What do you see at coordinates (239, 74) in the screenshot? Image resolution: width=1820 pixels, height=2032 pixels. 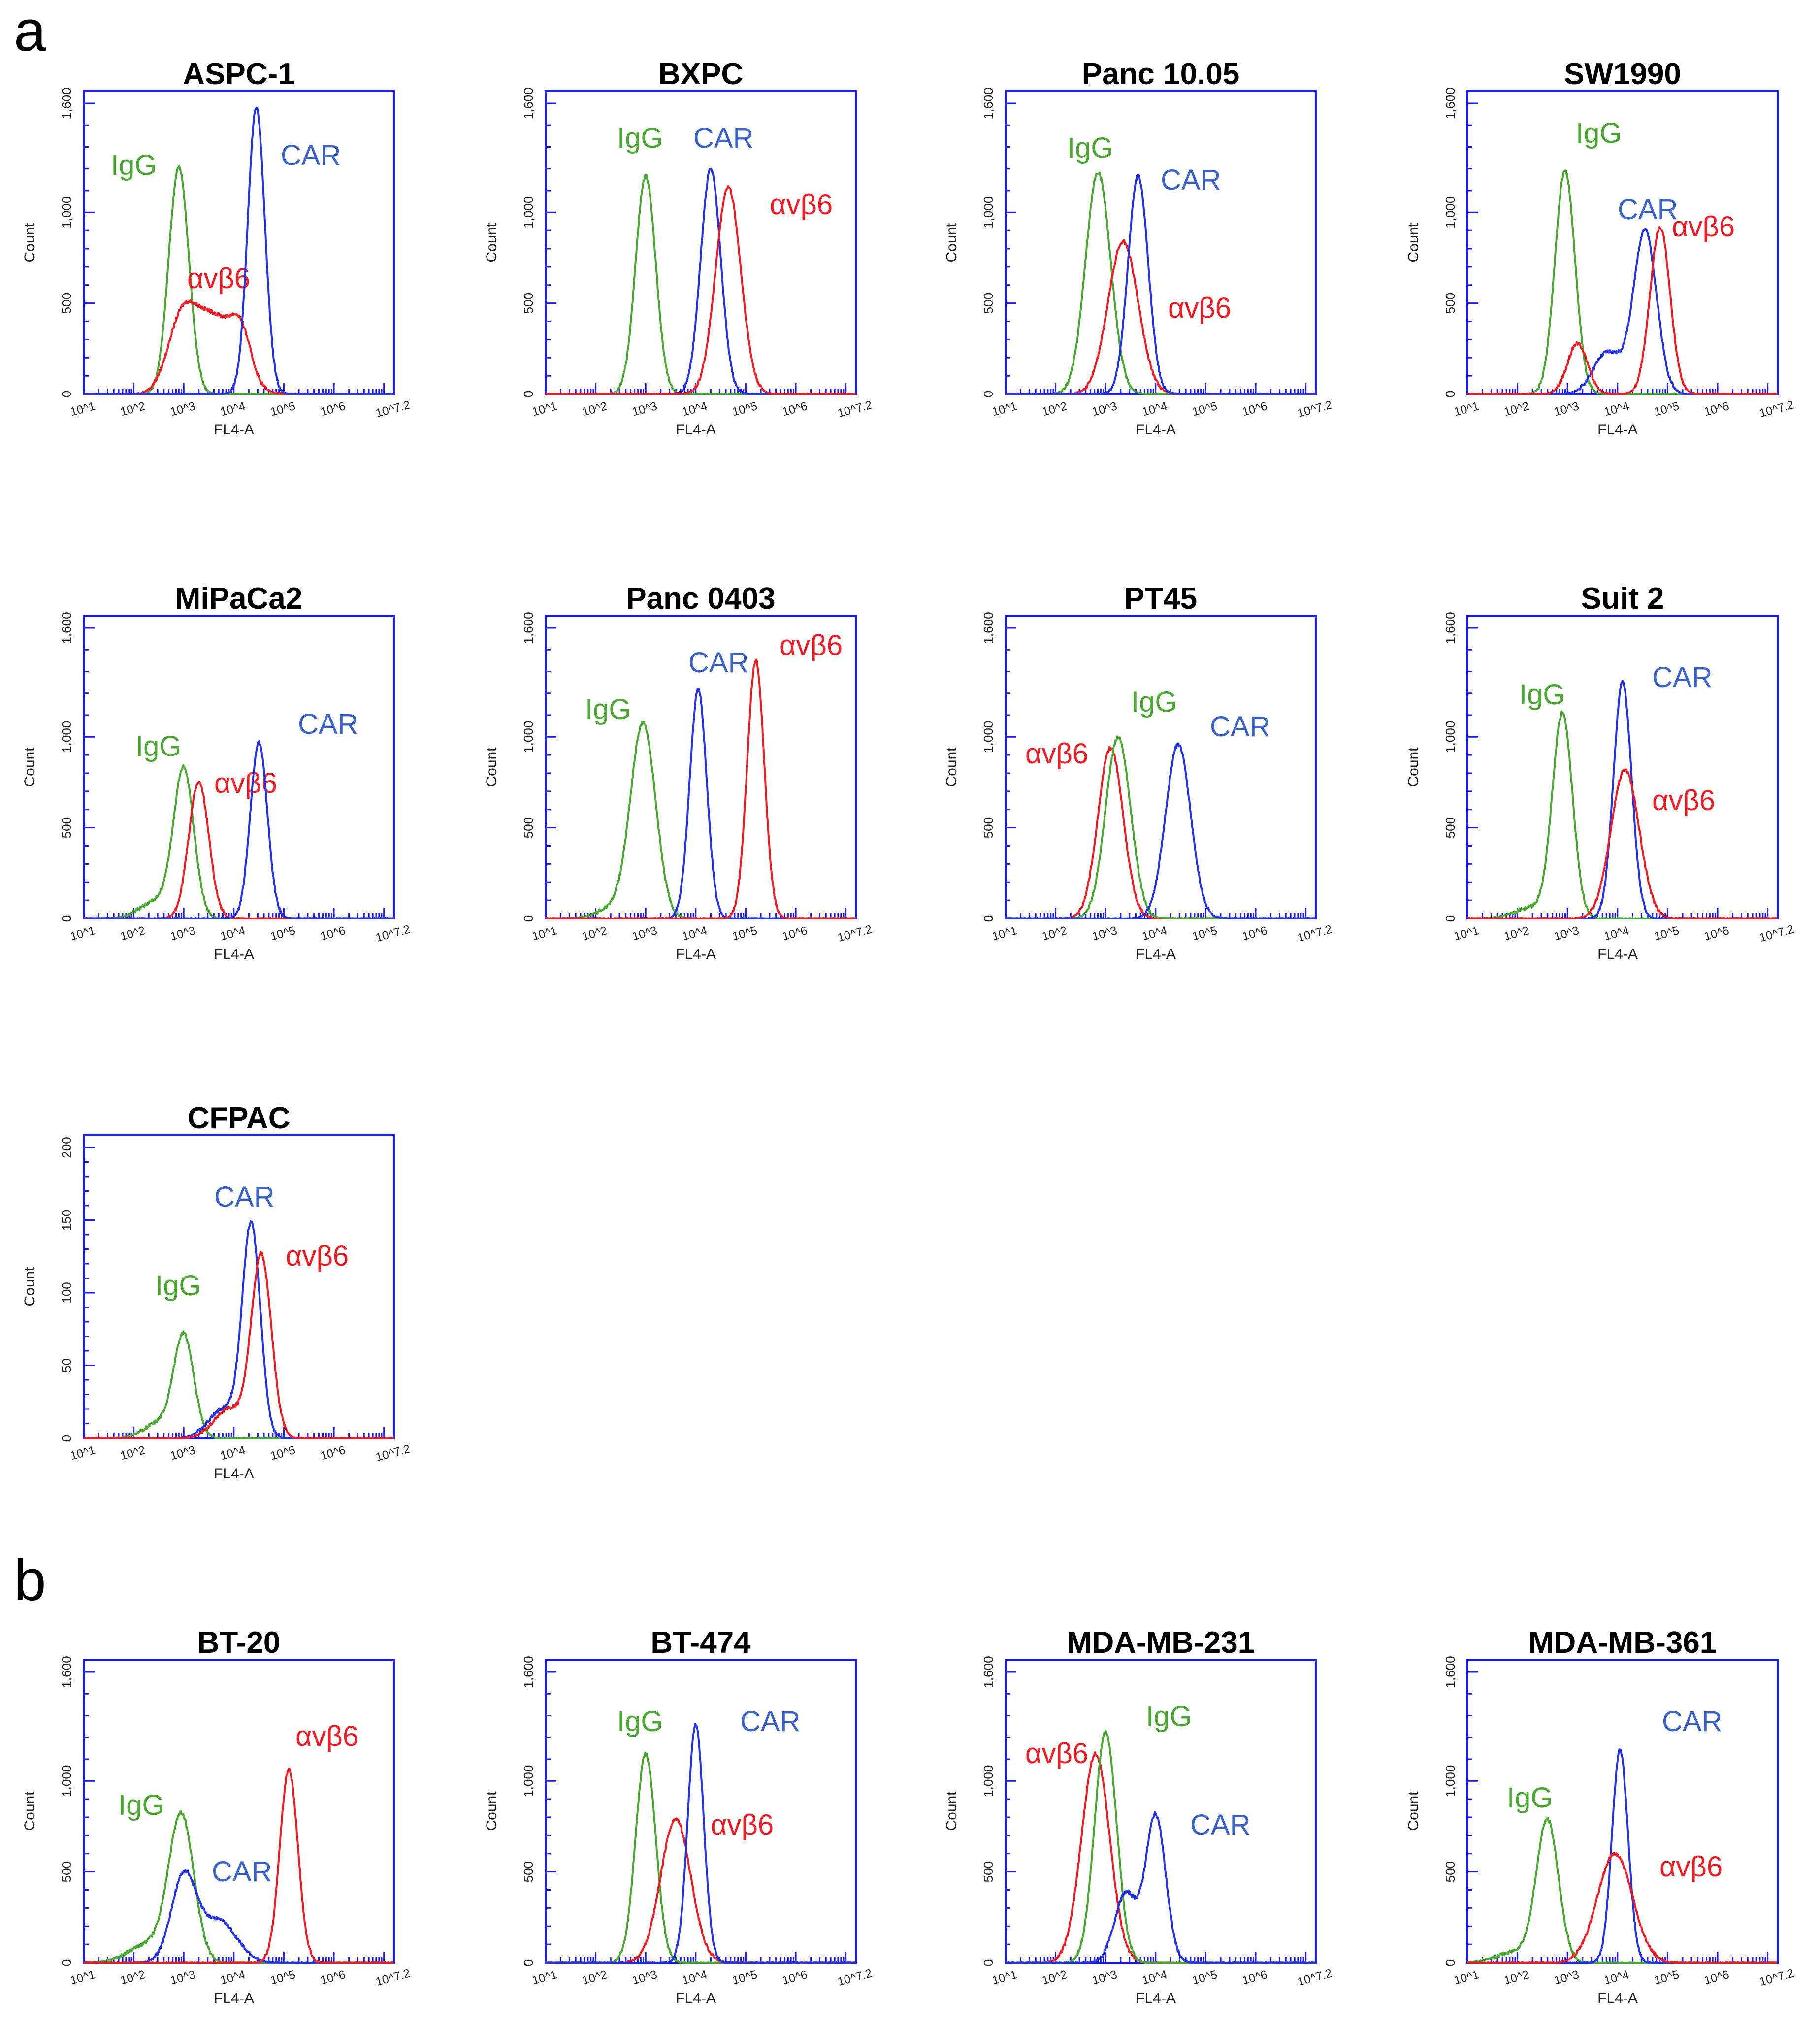 I see `chart-title-aspc-1: ASPC-1` at bounding box center [239, 74].